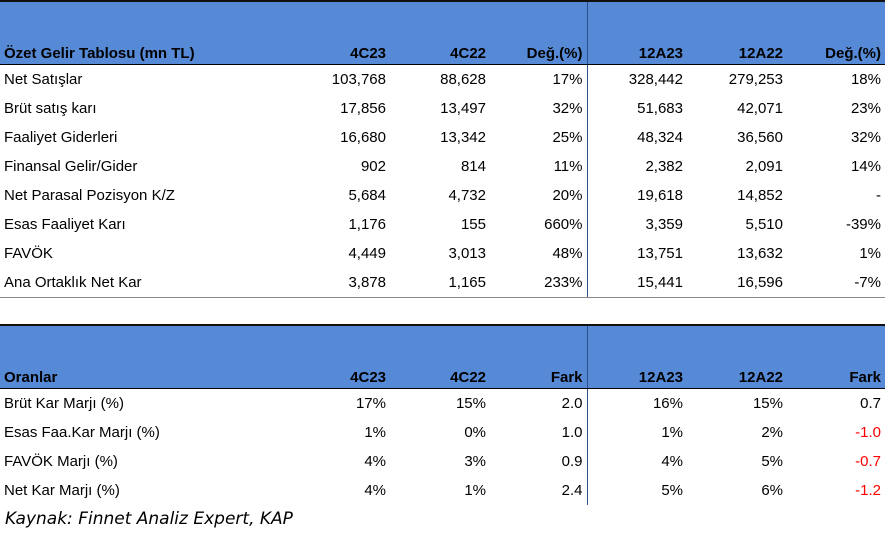  Describe the element at coordinates (737, 283) in the screenshot. I see `table-cell: 16,596` at that location.